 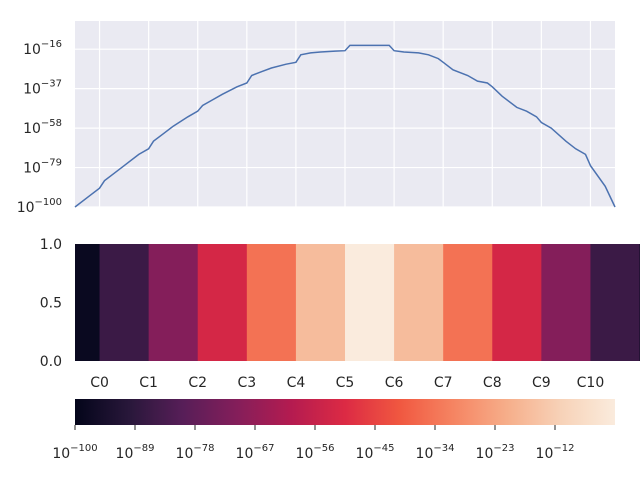 What do you see at coordinates (591, 383) in the screenshot?
I see `heatmap-x-tick-label: C10` at bounding box center [591, 383].